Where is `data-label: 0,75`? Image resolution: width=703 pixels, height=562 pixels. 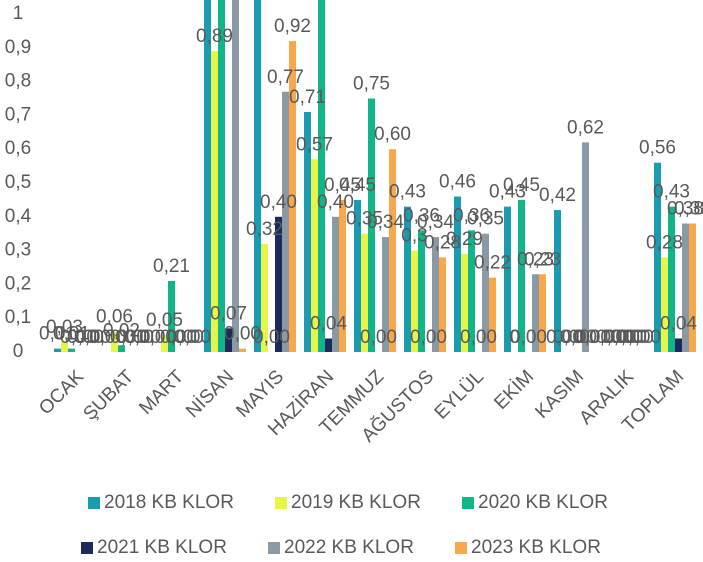 data-label: 0,75 is located at coordinates (371, 84).